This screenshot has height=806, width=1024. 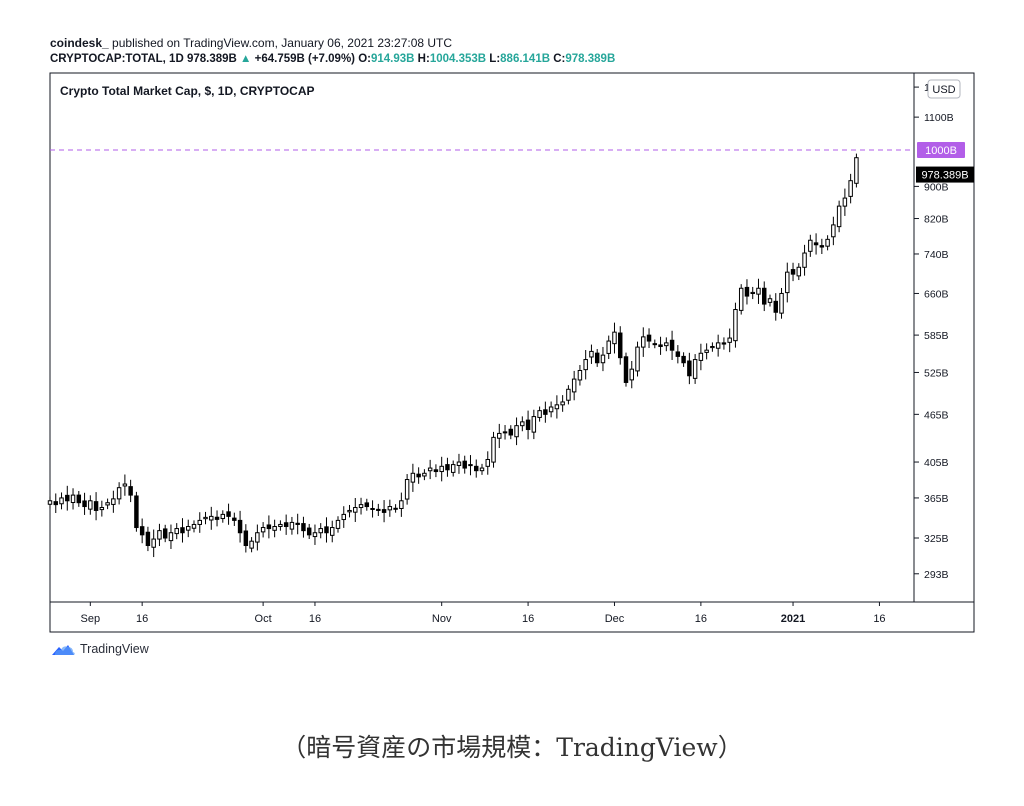 What do you see at coordinates (79, 43) in the screenshot?
I see `publisher-name: coindesk_` at bounding box center [79, 43].